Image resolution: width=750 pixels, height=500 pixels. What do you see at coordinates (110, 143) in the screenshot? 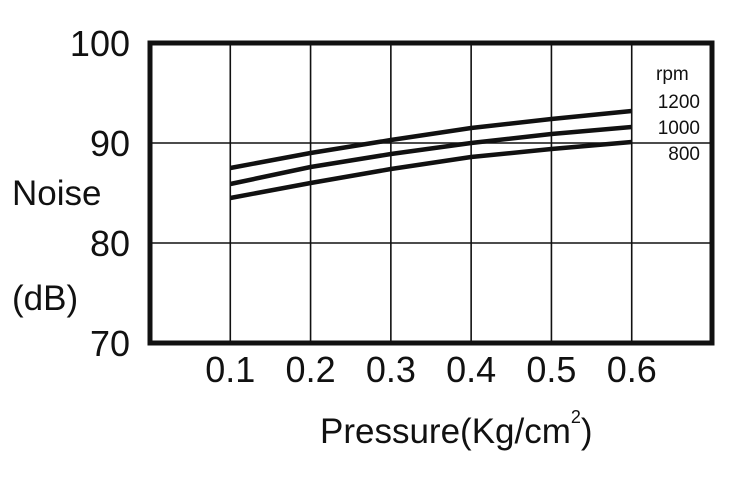
I see `y-tick-label-90: 90` at bounding box center [110, 143].